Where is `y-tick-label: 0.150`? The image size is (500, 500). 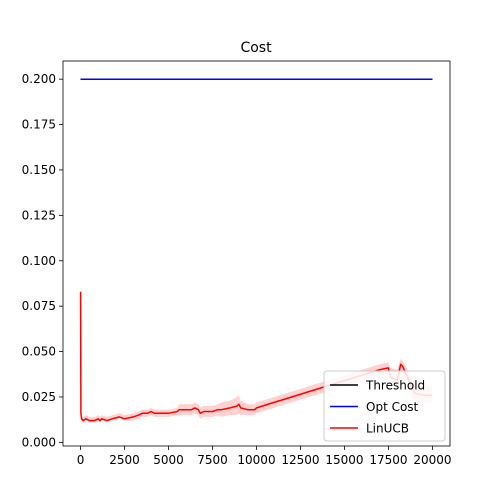 y-tick-label: 0.150 is located at coordinates (39, 170).